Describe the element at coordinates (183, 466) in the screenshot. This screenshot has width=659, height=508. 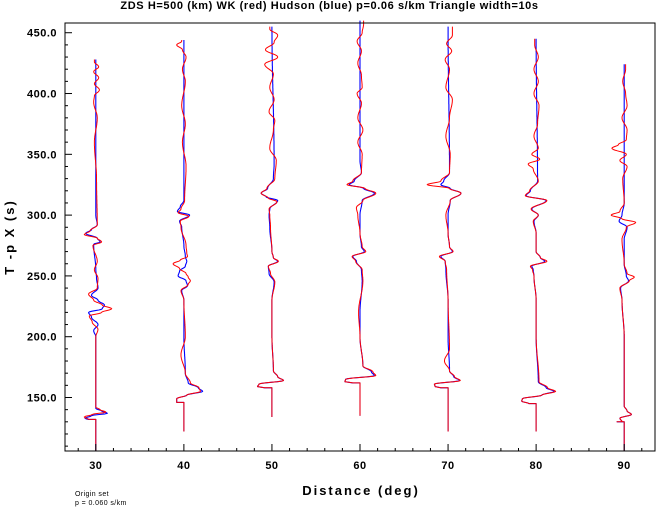
I see `x-tick-label: 40` at that location.